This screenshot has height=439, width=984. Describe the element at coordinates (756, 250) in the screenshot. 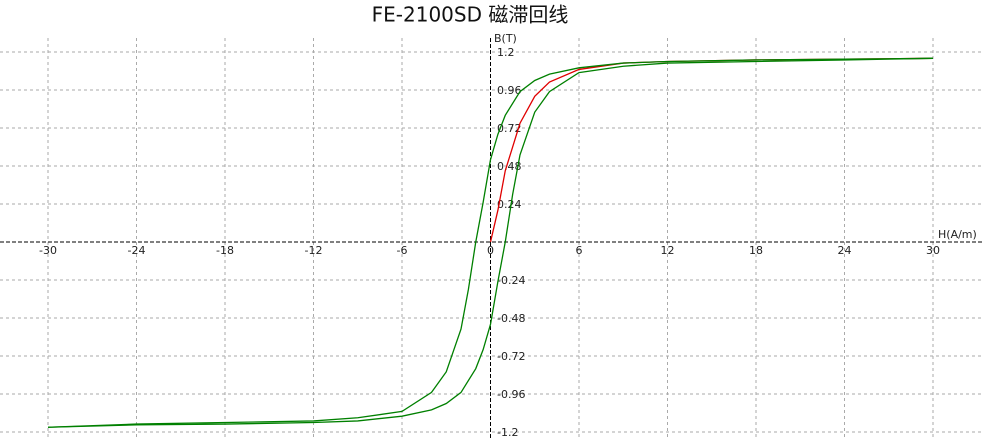

I see `x-tick-label: 18` at that location.